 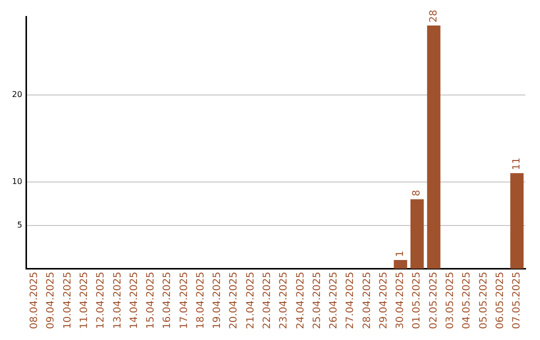 What do you see at coordinates (267, 301) in the screenshot?
I see `x-tick-label: 22.04.2025` at bounding box center [267, 301].